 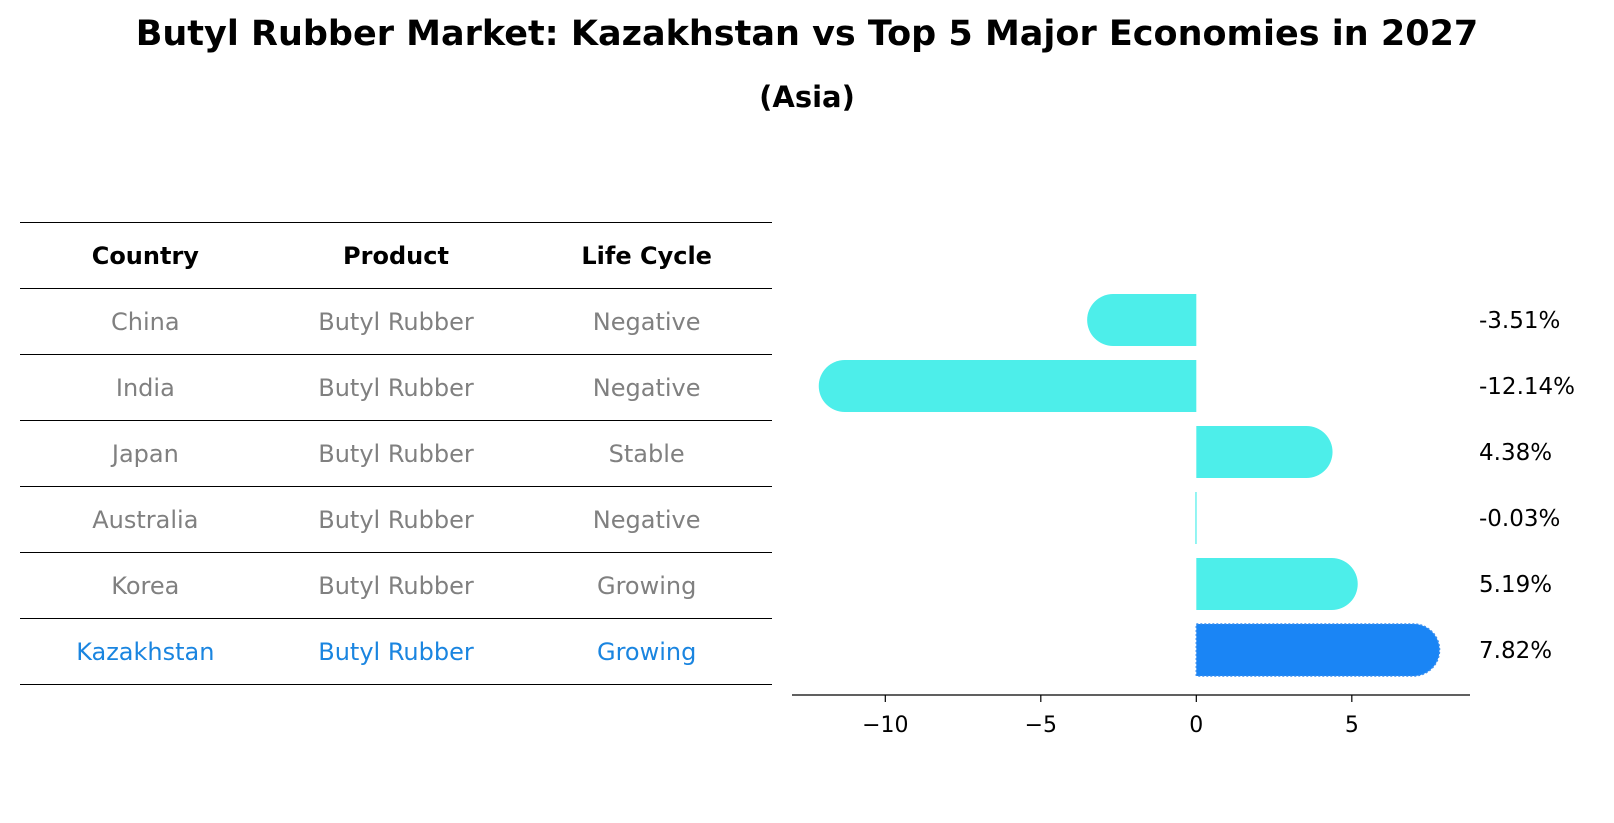 I want to click on column-header-product: Product, so click(x=396, y=255).